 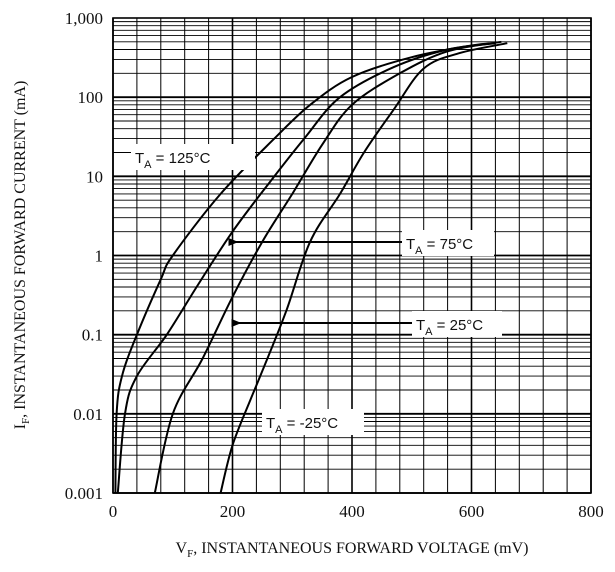 I want to click on series-label-2: TA = 25°C, so click(x=449, y=327).